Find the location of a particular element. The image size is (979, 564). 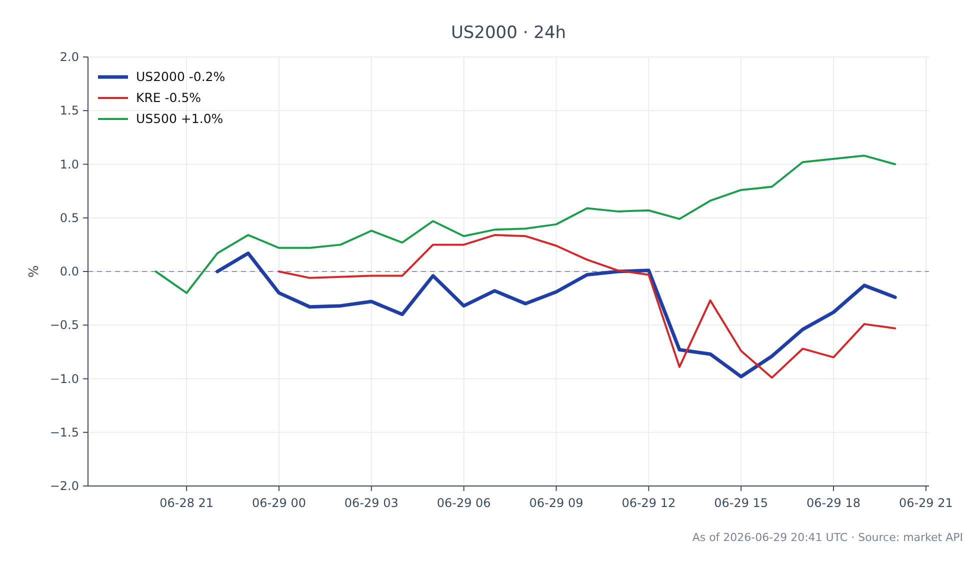

y-tick-label: −2.0 is located at coordinates (64, 486).